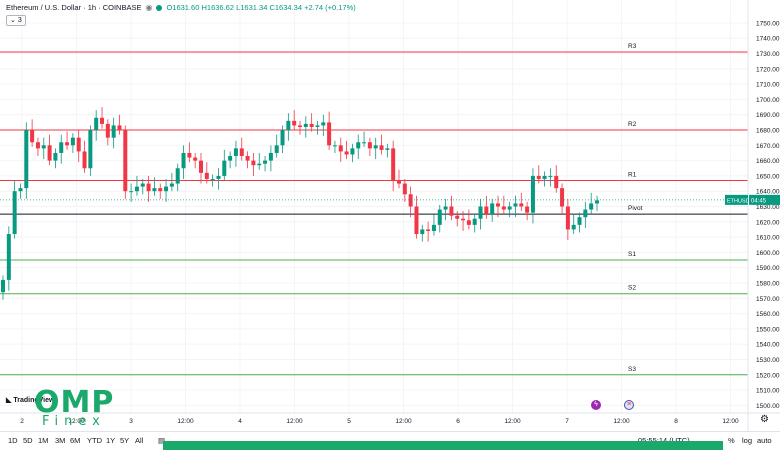 The width and height of the screenshot is (780, 451). Describe the element at coordinates (768, 39) in the screenshot. I see `y-tick-label: 1740.00` at that location.